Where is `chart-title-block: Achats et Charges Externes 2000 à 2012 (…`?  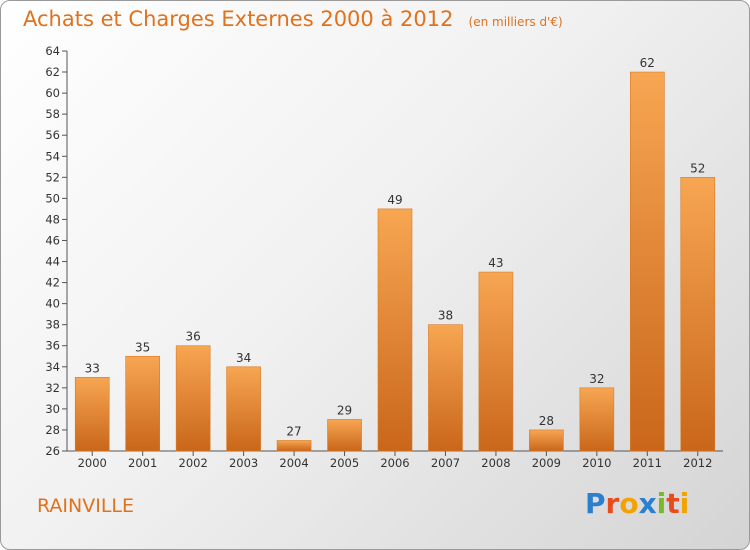
chart-title-block: Achats et Charges Externes 2000 à 2012 (… is located at coordinates (293, 19).